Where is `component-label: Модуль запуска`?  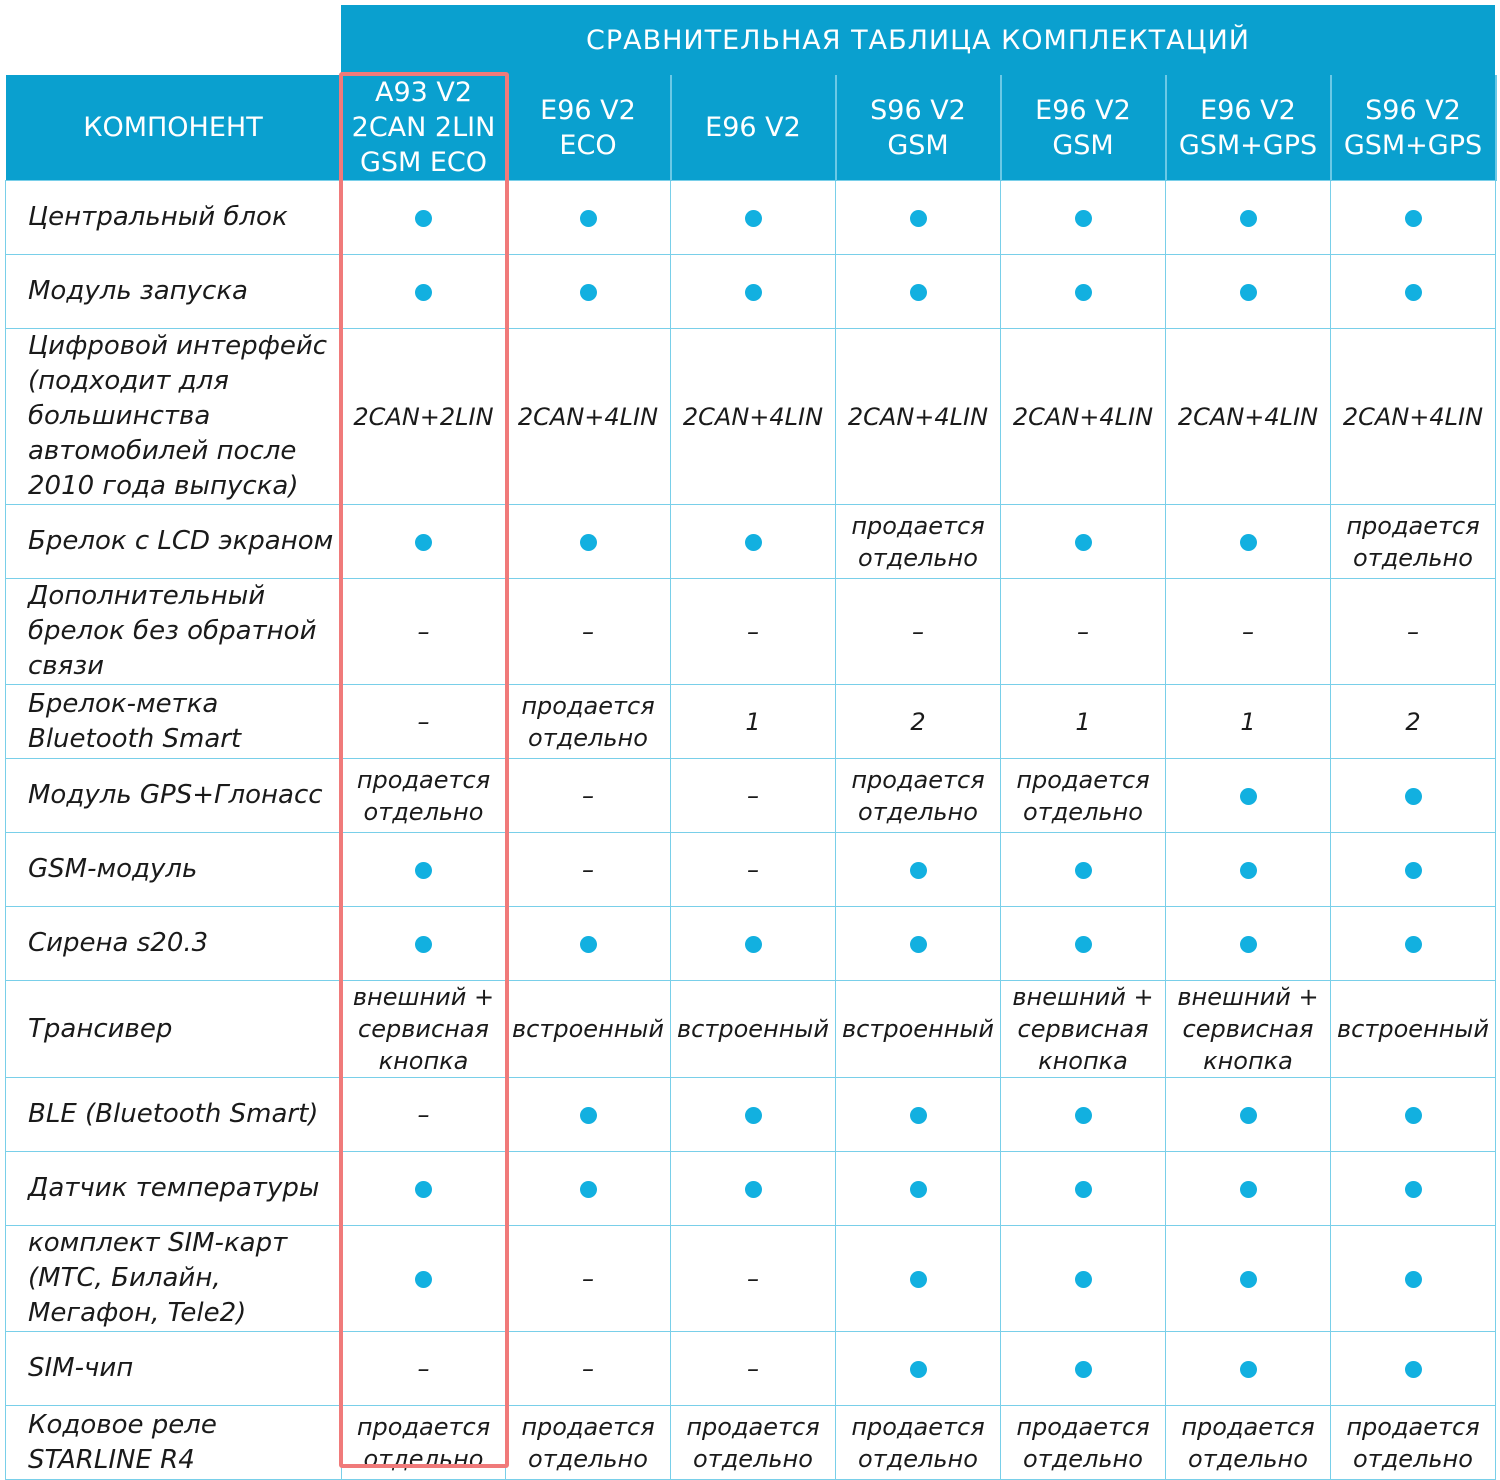
component-label: Модуль запуска is located at coordinates (173, 291).